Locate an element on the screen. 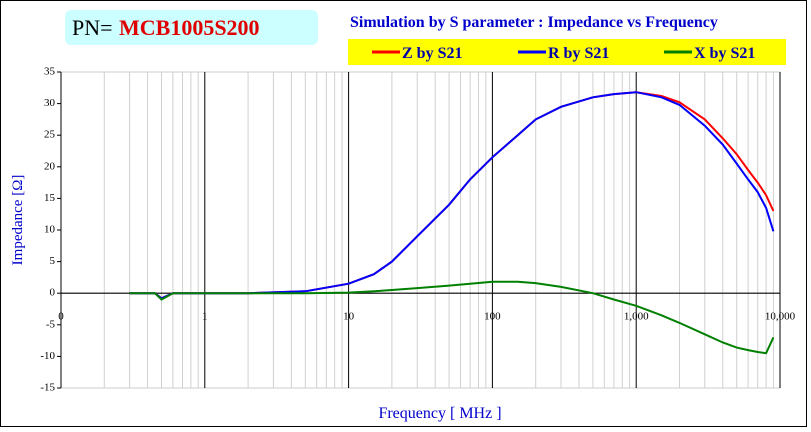 This screenshot has width=811, height=432. y-tick-label: 25 is located at coordinates (50, 135).